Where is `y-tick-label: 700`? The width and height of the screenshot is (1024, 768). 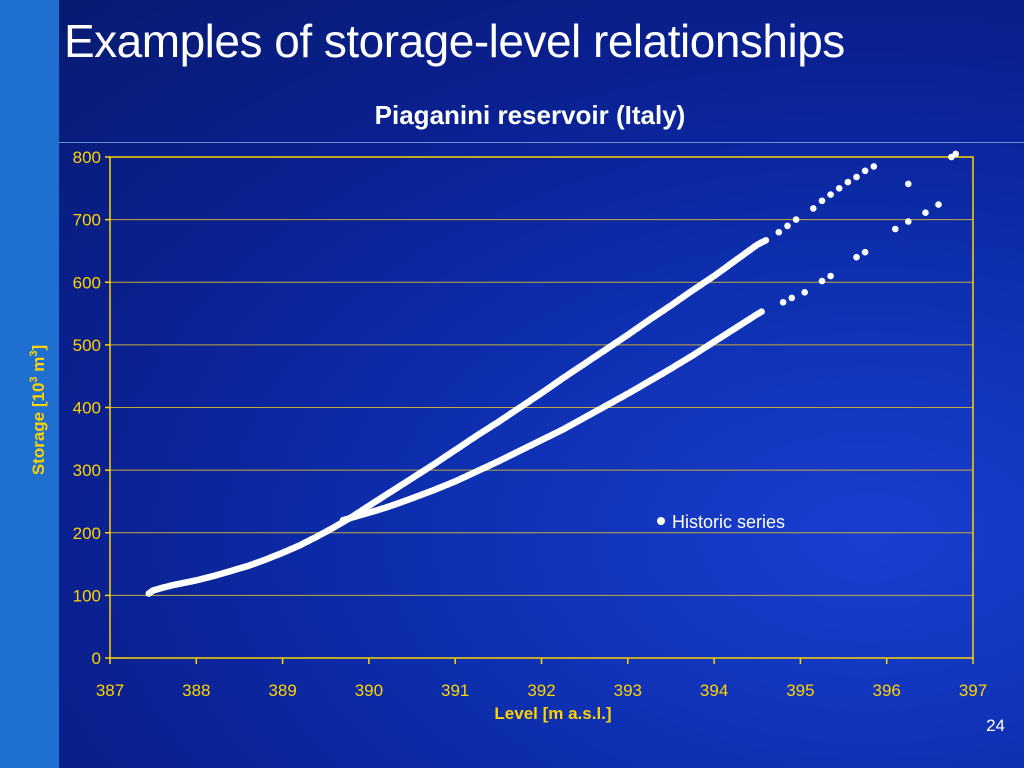
y-tick-label: 700 is located at coordinates (87, 220).